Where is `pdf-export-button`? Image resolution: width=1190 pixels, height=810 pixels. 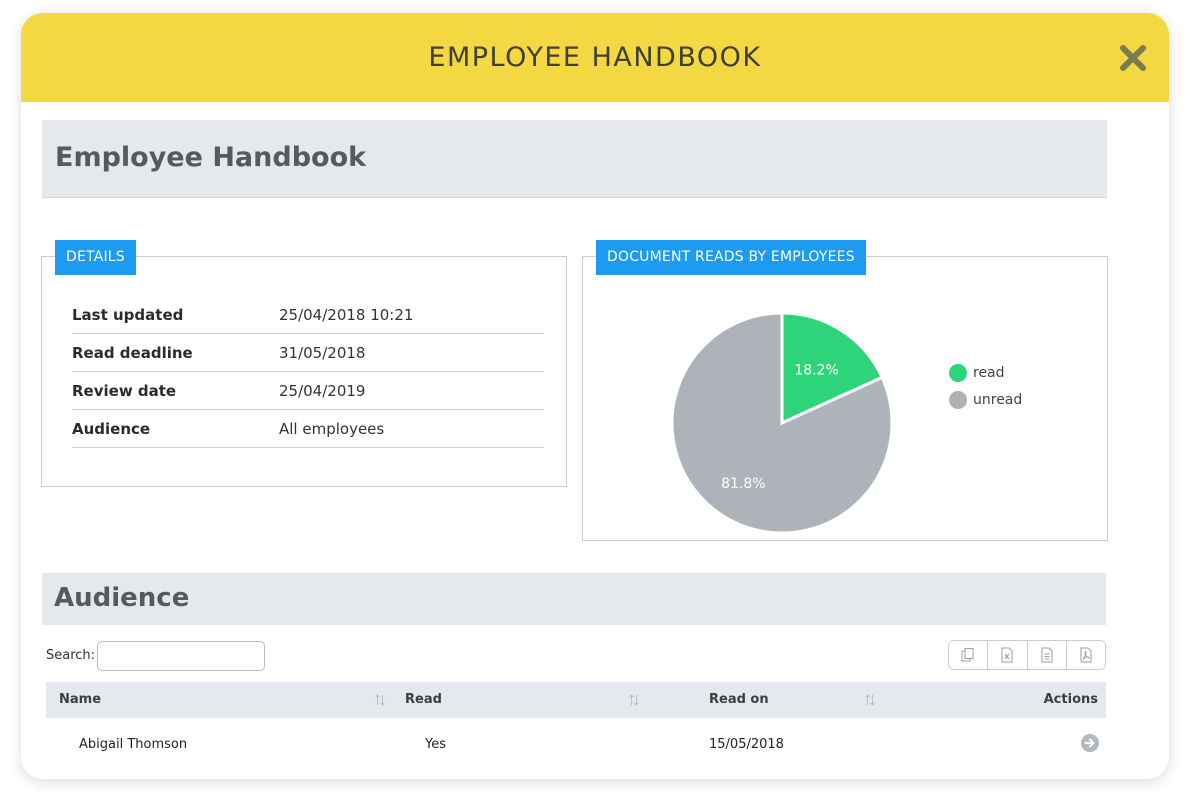 pdf-export-button is located at coordinates (1085, 655).